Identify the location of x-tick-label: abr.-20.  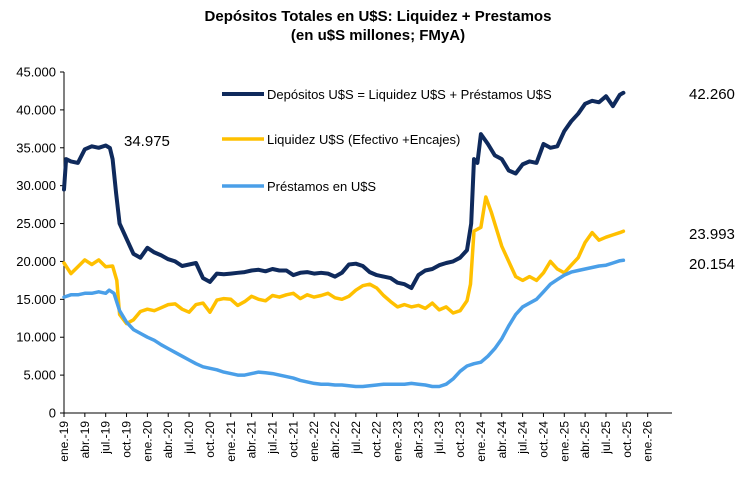
(168, 440).